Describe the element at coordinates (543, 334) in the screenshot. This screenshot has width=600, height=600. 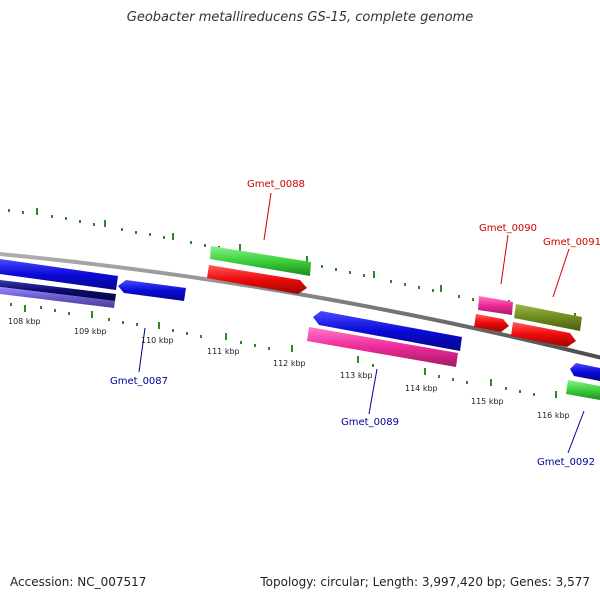
I see `gene-gmet-0091-arrow` at that location.